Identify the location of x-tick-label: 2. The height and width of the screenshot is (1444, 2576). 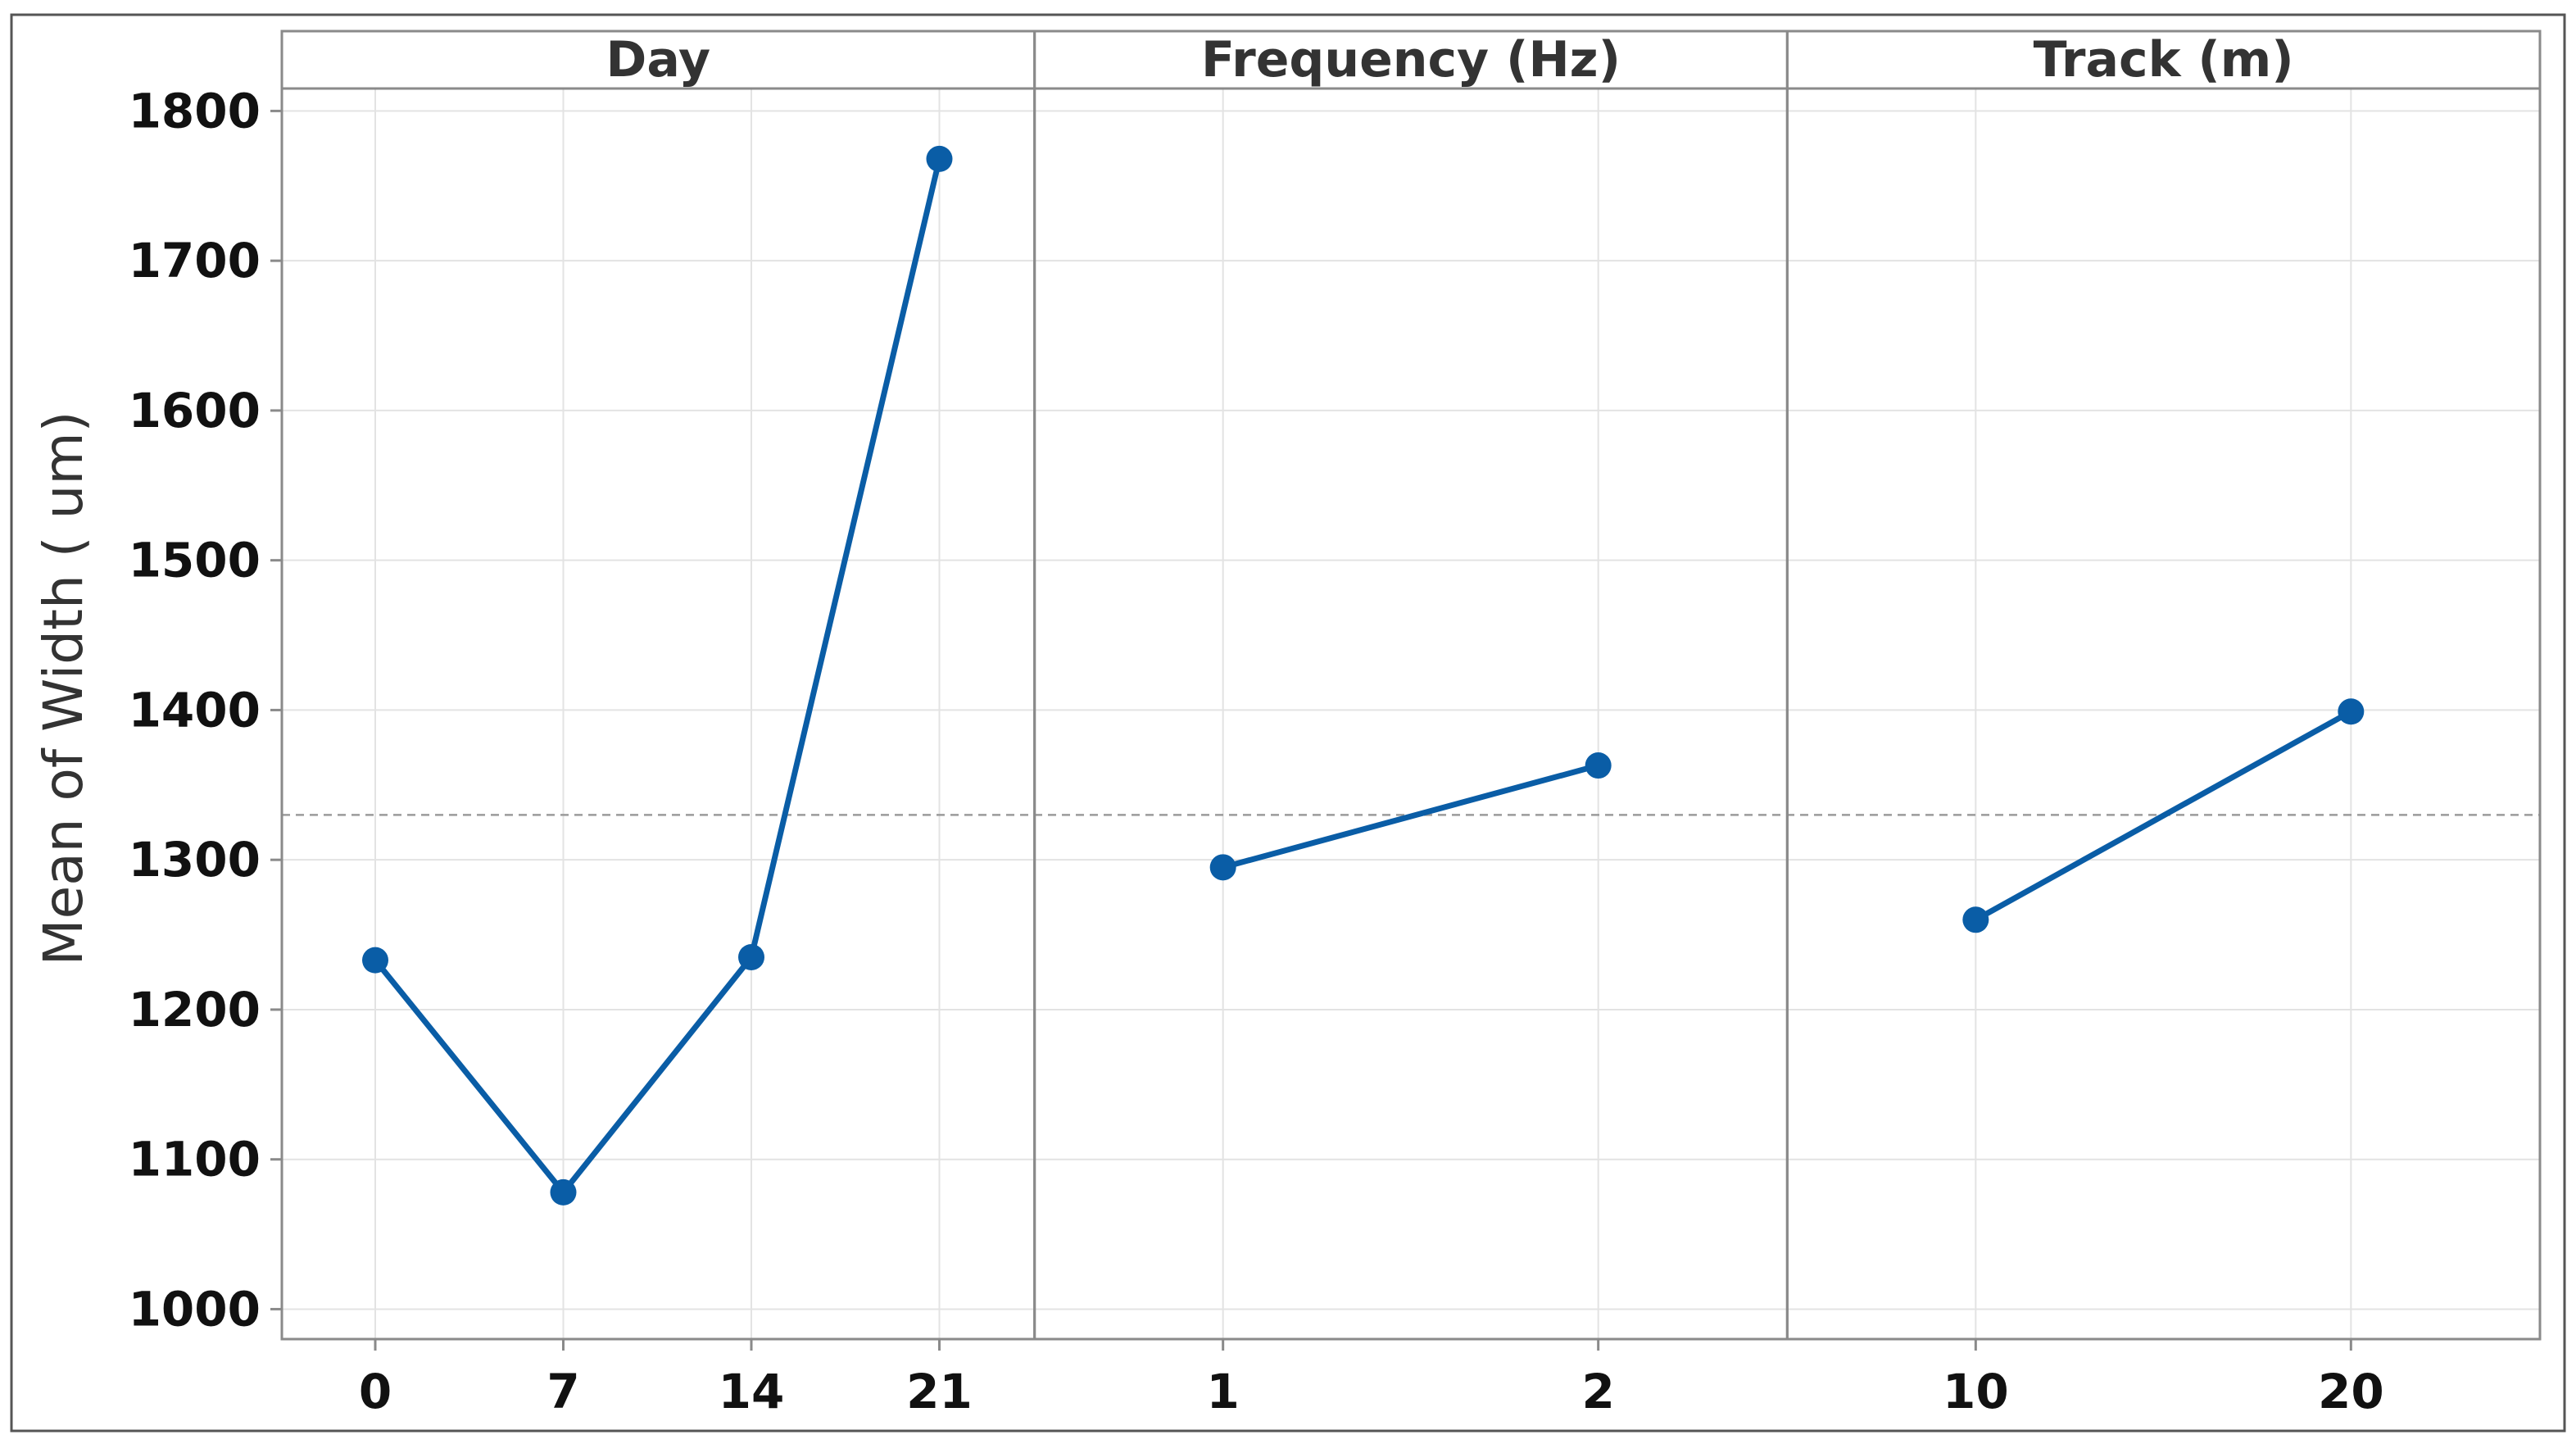
(1597, 1391).